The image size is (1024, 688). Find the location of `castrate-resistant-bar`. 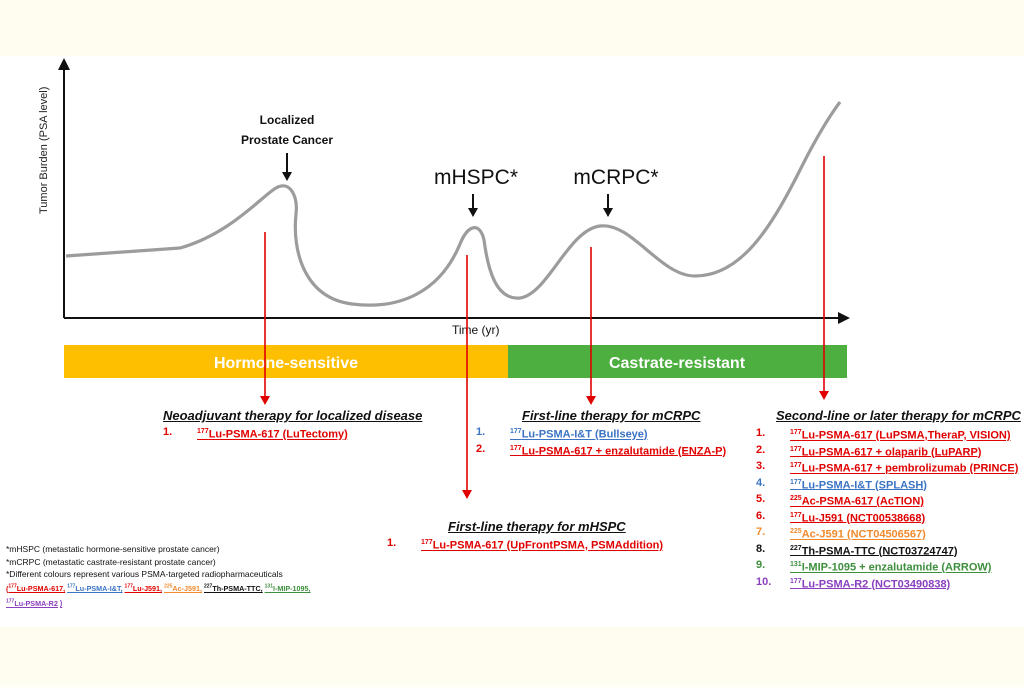

castrate-resistant-bar is located at coordinates (677, 361).